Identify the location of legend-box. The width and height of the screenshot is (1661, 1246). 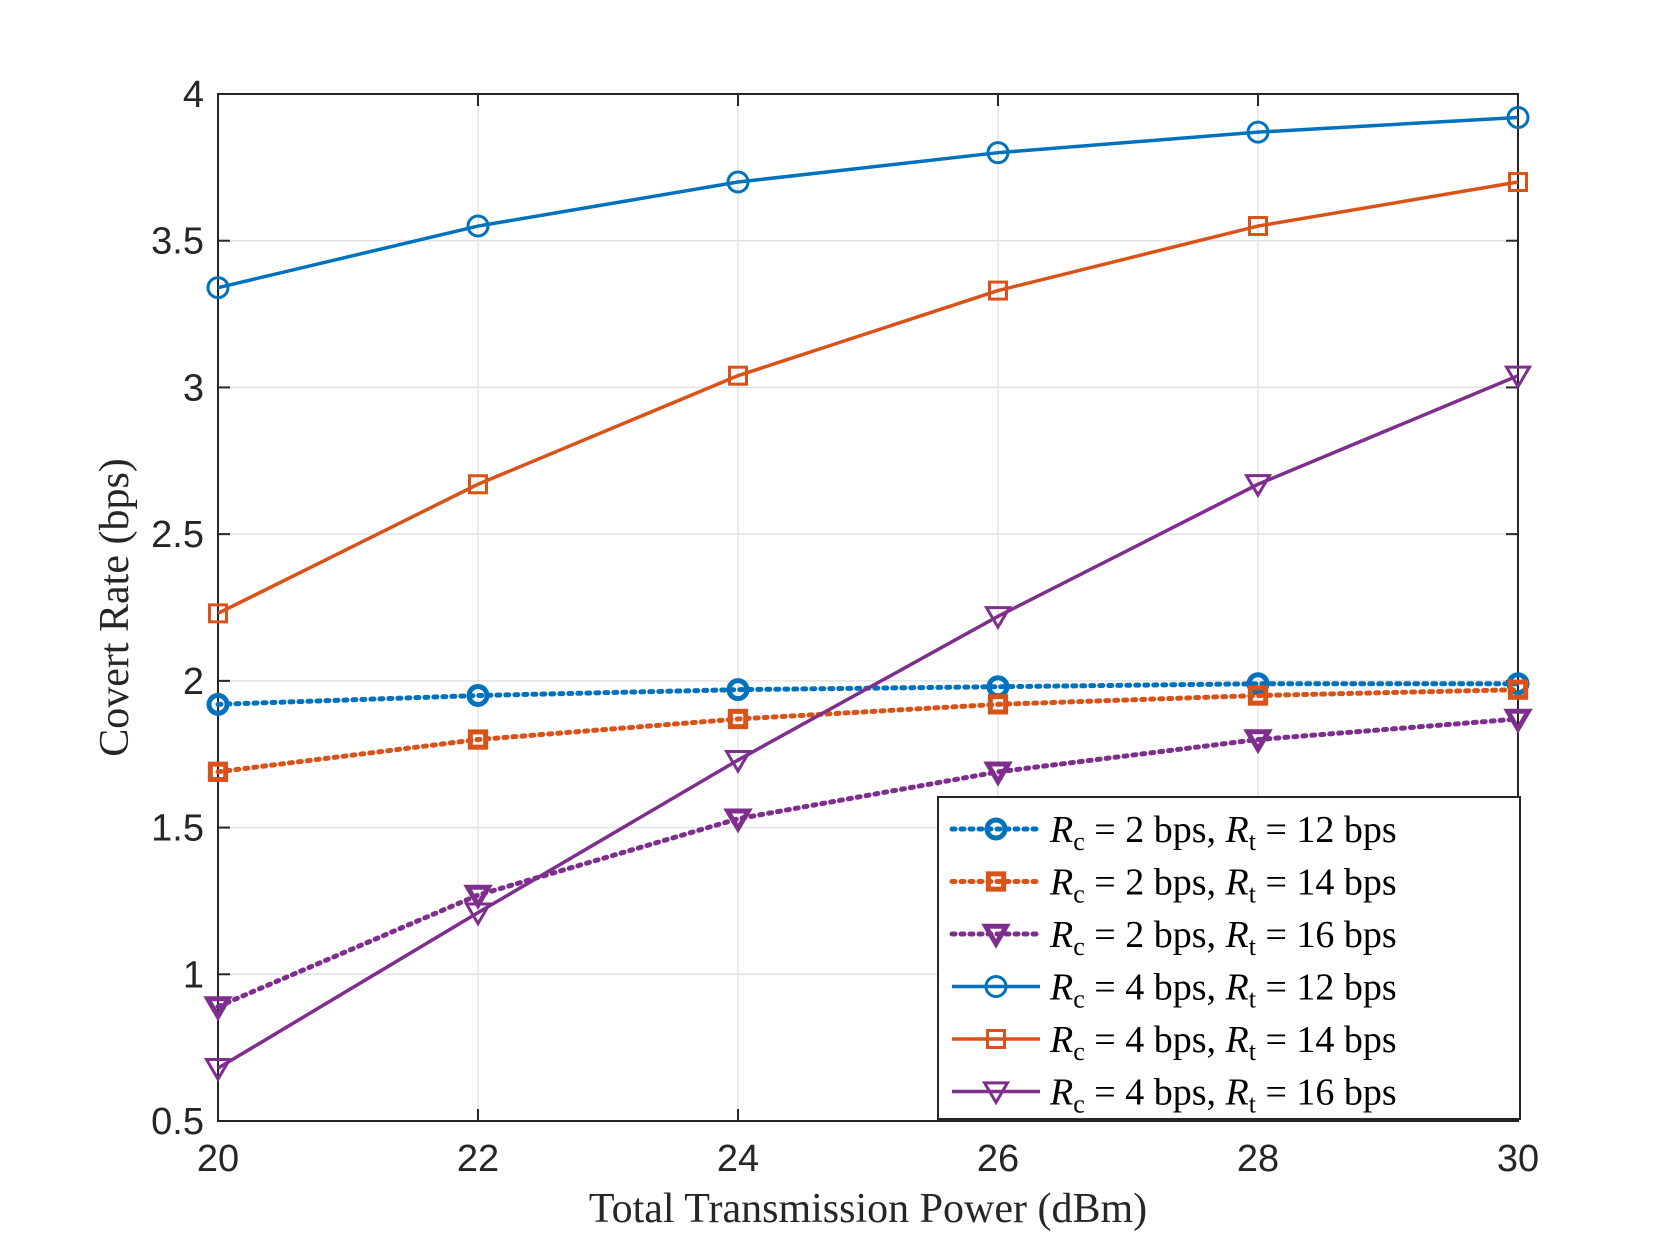
(1229, 958).